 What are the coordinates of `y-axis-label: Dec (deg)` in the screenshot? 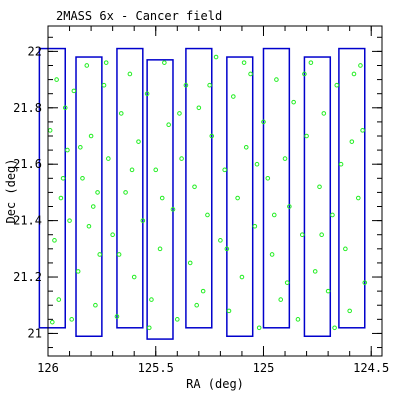 It's located at (11, 190).